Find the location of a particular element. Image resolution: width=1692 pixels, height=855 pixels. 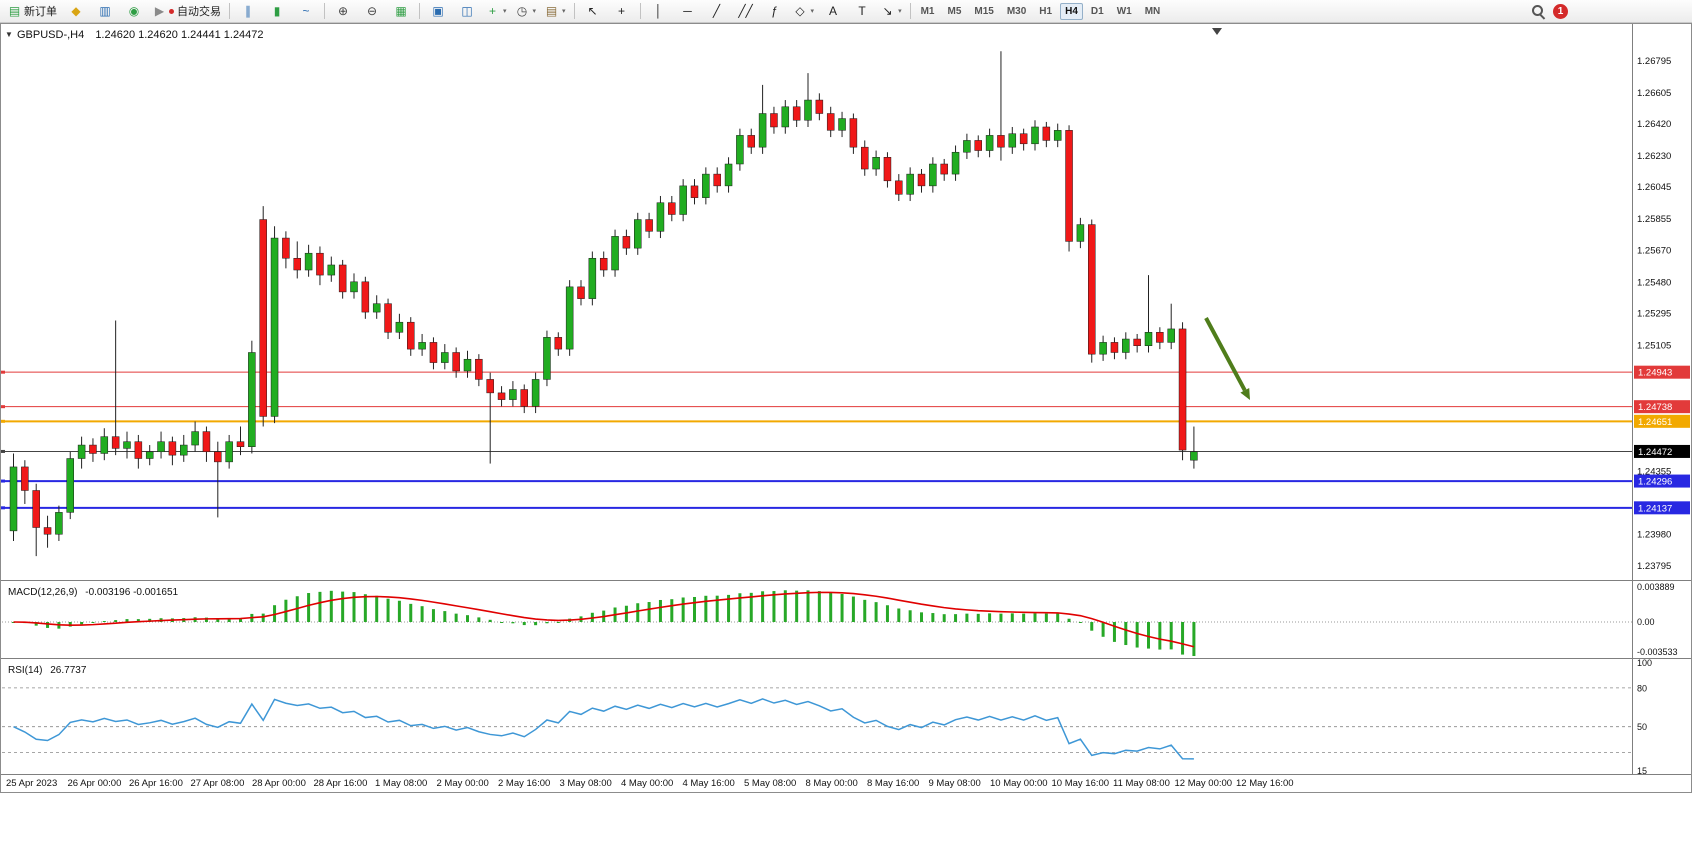

collapse-chart-icon: ▼ is located at coordinates (9, 34).